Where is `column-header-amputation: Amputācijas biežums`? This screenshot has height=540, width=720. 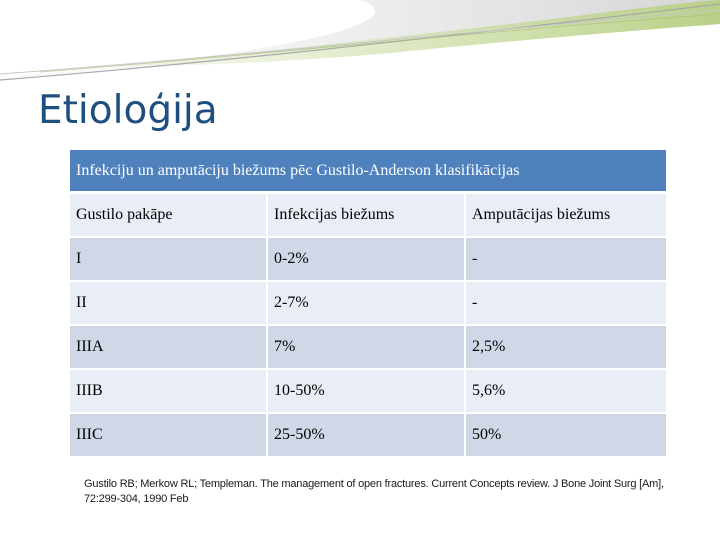 column-header-amputation: Amputācijas biežums is located at coordinates (566, 215).